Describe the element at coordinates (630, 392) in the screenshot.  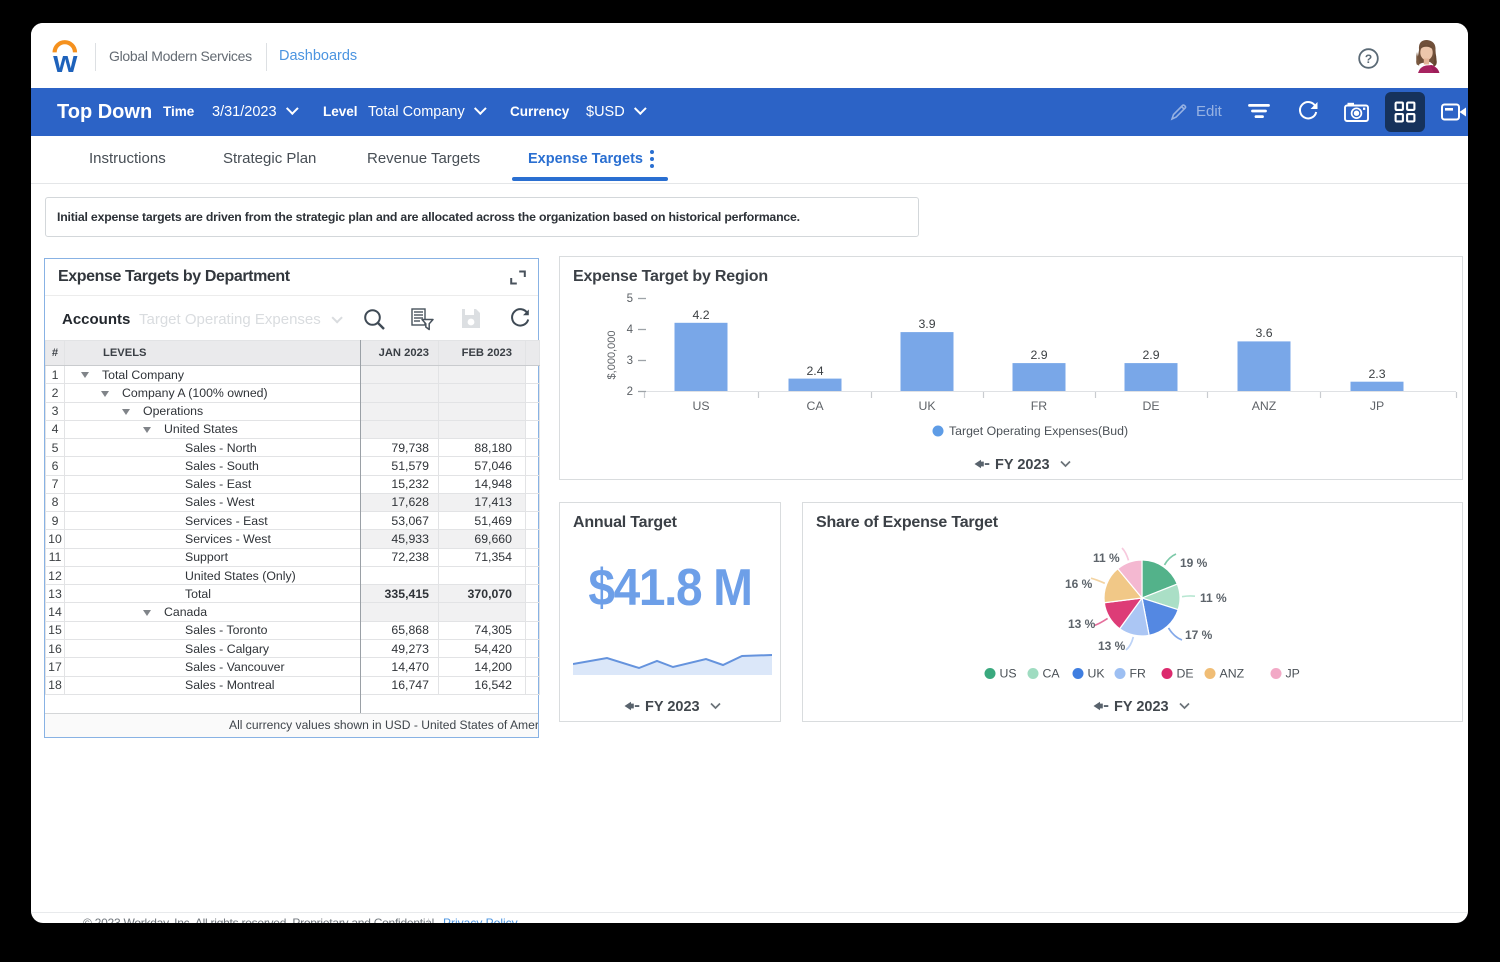
I see `svg-text: 2` at that location.